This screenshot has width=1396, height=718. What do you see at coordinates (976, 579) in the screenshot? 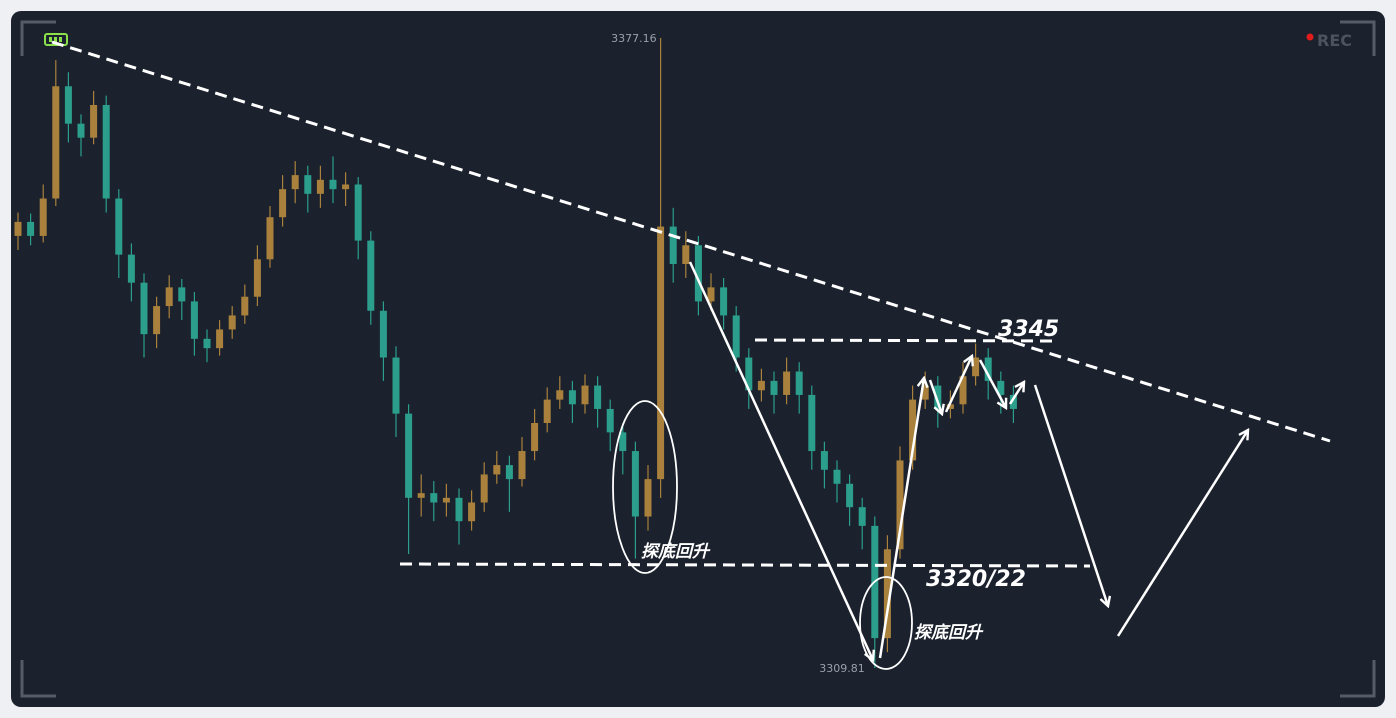
I see `level-label: 3320/22` at bounding box center [976, 579].